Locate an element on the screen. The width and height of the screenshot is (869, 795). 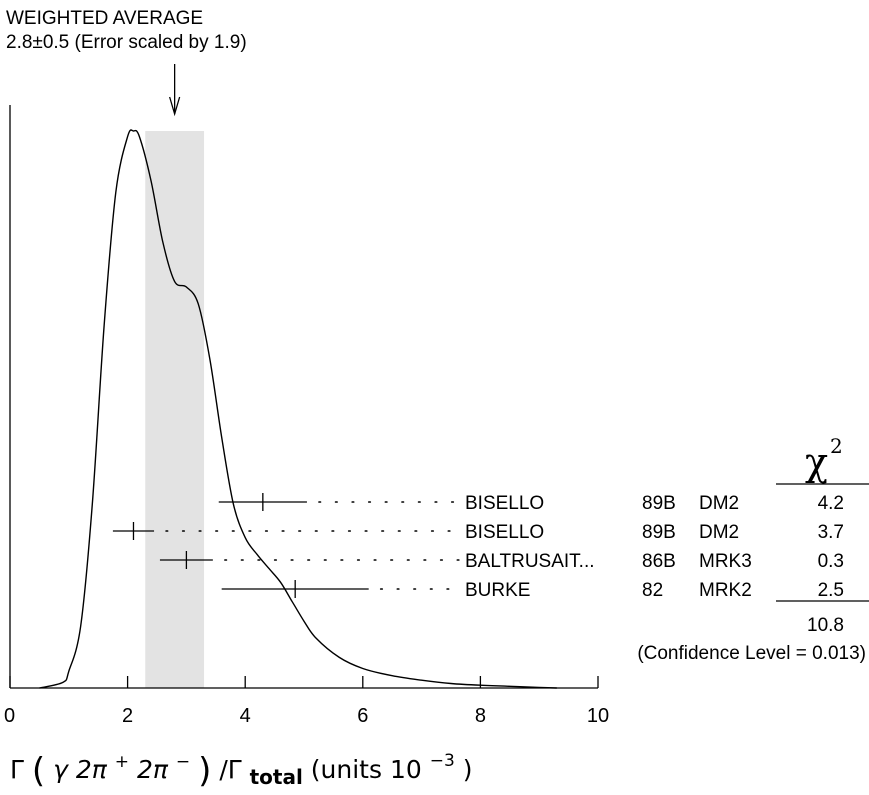
measurement-year: 82 is located at coordinates (652, 590).